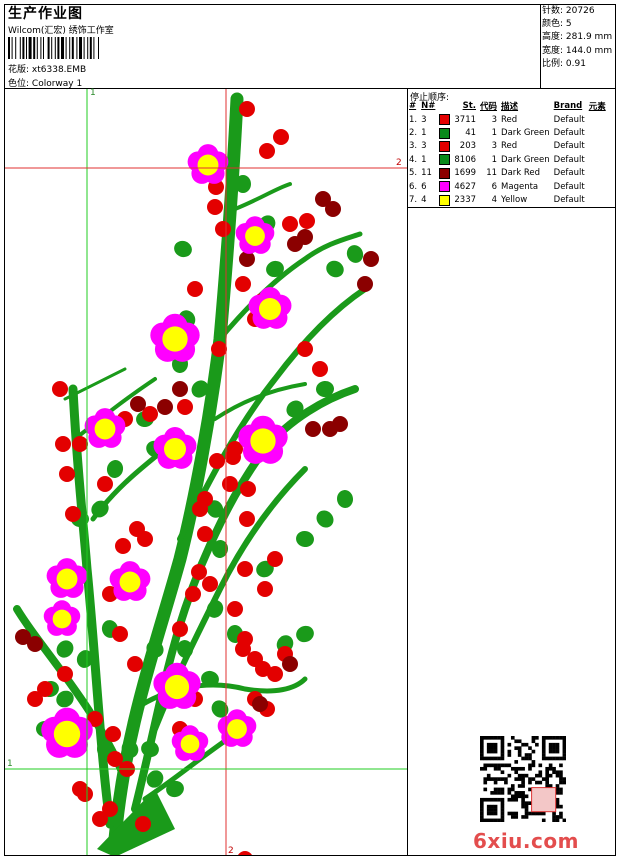 This screenshot has width=620, height=860. What do you see at coordinates (45, 82) in the screenshot?
I see `colorway-row: 色位: Colorway 1` at bounding box center [45, 82].